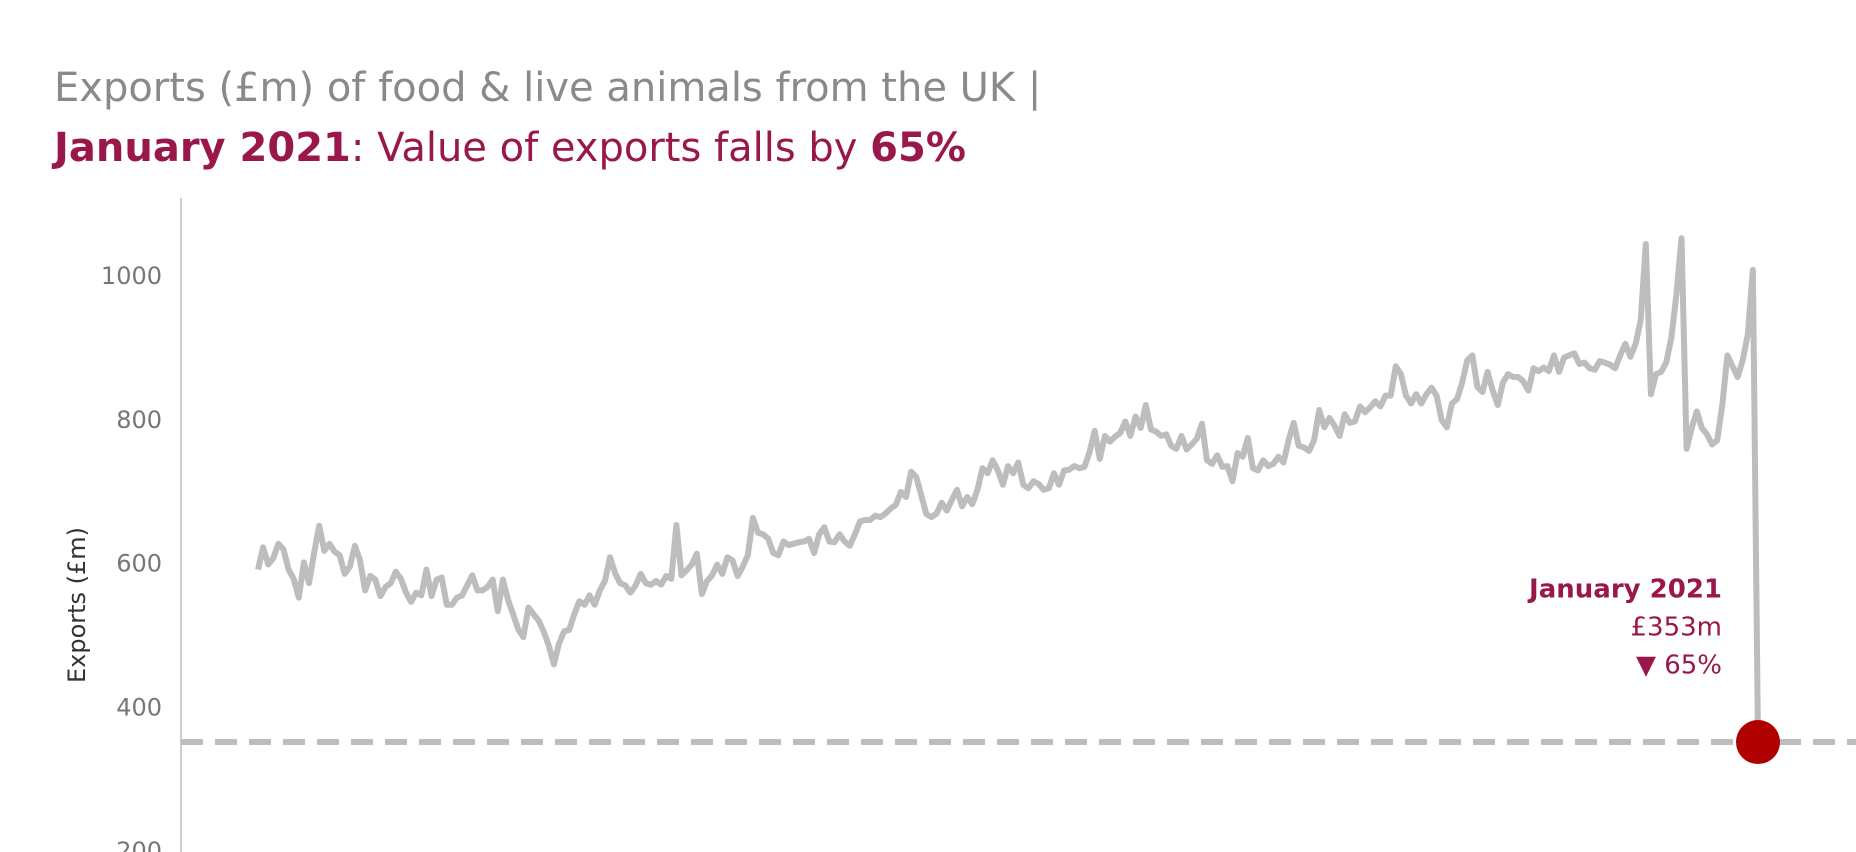 This screenshot has width=1856, height=852. Describe the element at coordinates (918, 148) in the screenshot. I see `subtitle-percent: 65%` at that location.